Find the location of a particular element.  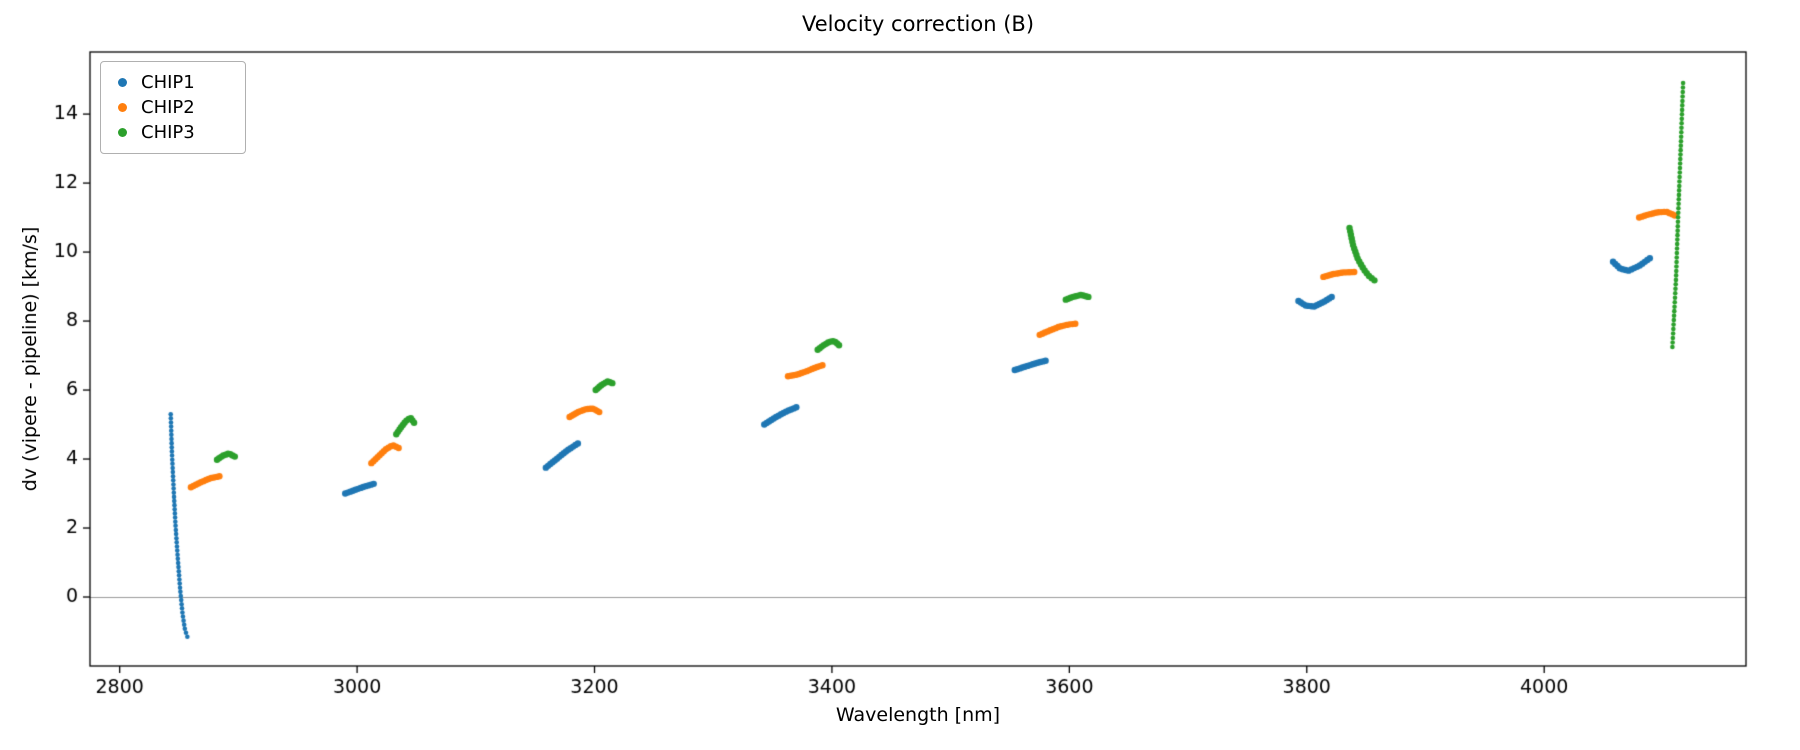

chip1-marker-icon is located at coordinates (122, 82).